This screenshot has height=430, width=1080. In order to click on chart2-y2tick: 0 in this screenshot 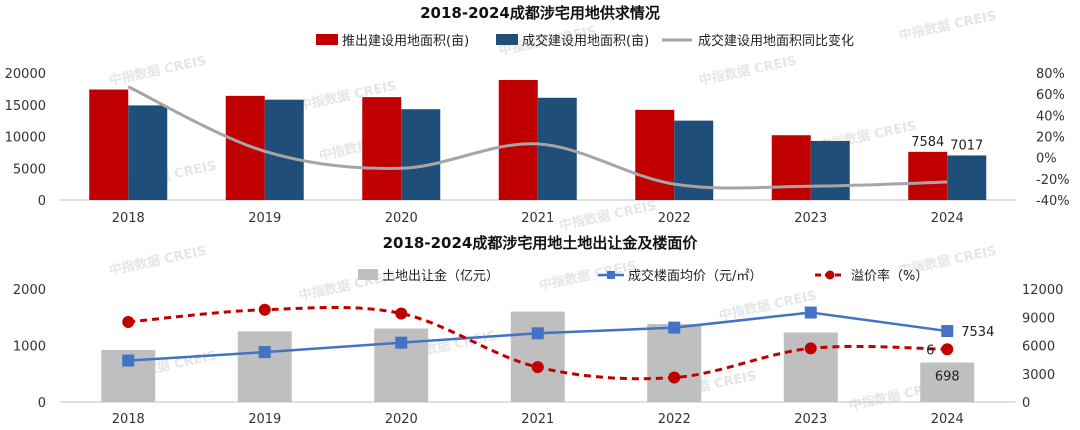, I will do `click(1026, 403)`.